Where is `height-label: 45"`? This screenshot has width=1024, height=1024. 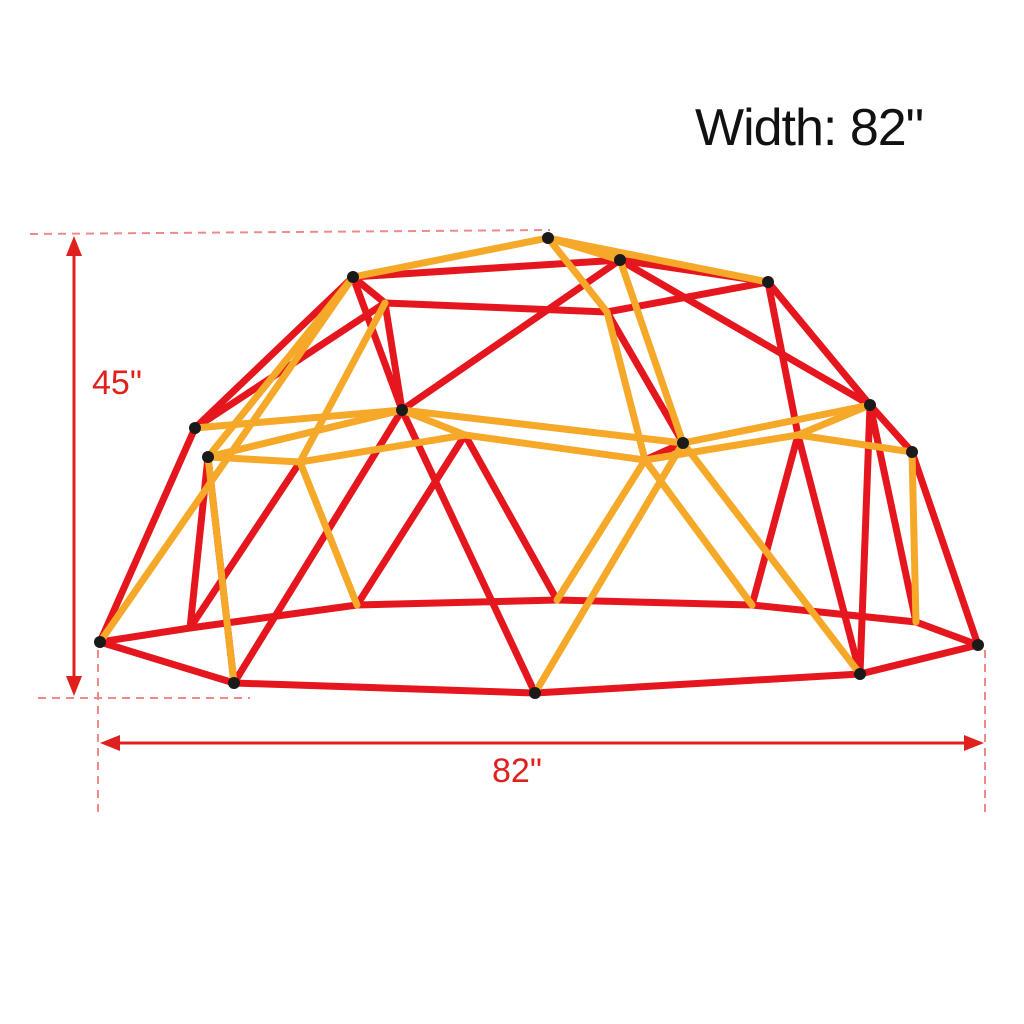
height-label: 45" is located at coordinates (117, 383).